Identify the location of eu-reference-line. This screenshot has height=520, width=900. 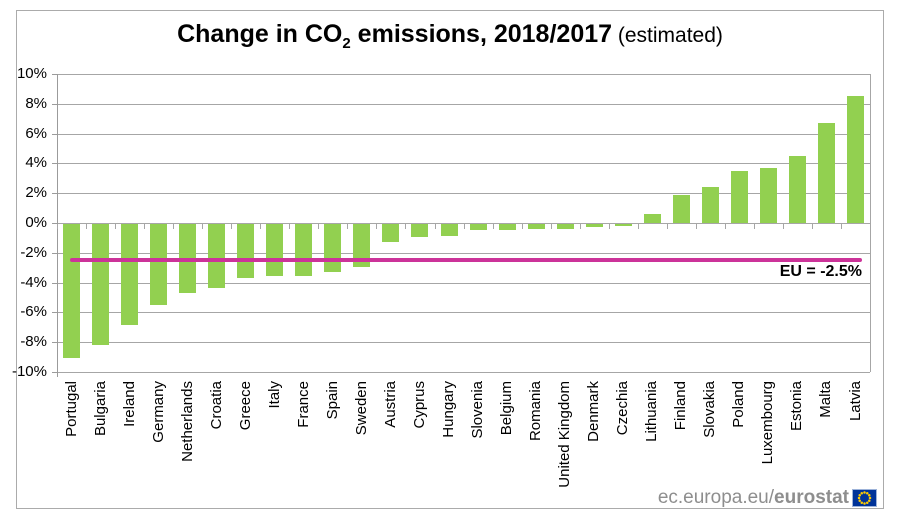
(466, 260).